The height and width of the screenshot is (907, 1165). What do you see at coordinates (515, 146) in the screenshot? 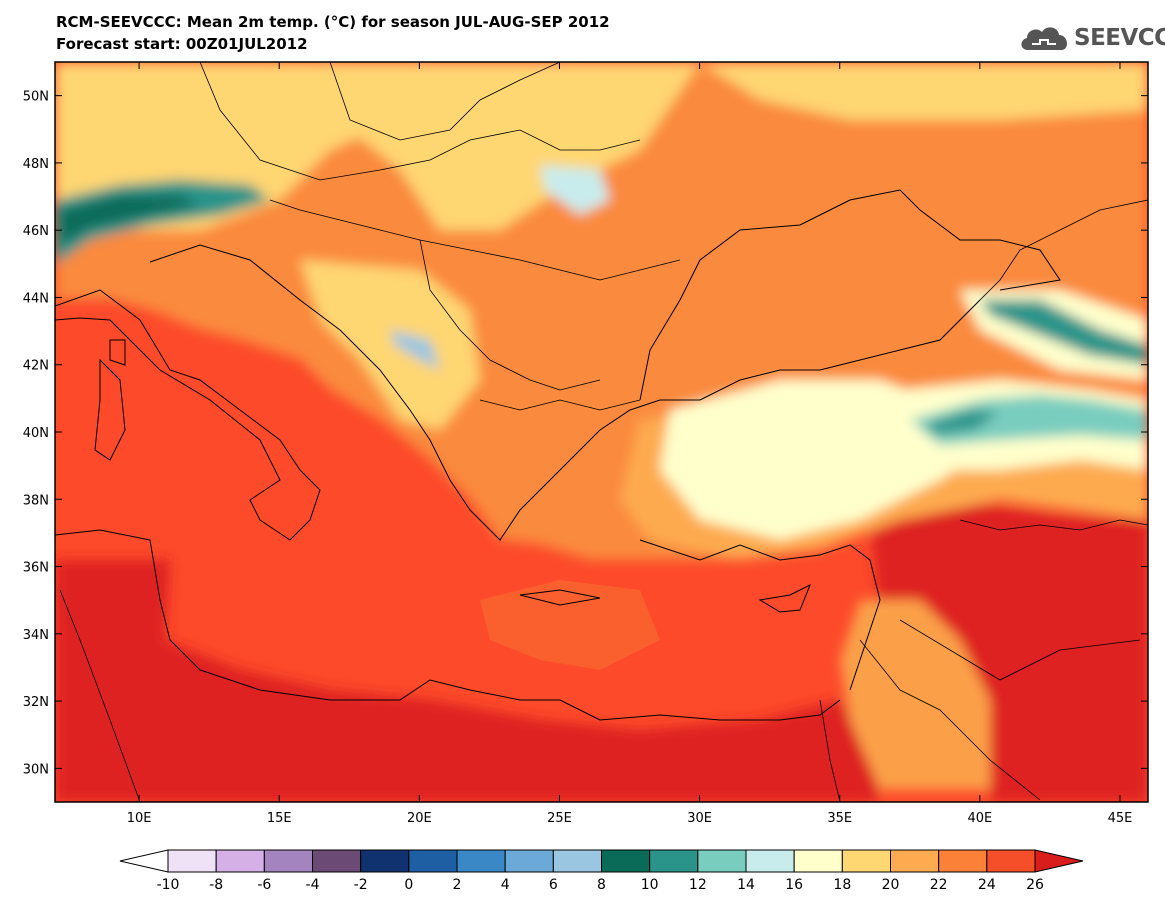
I see `pale-region-carpathians` at bounding box center [515, 146].